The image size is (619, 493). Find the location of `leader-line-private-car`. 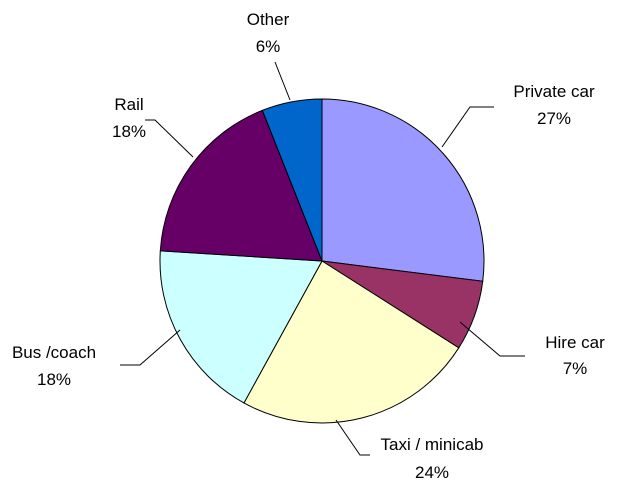

leader-line-private-car is located at coordinates (467, 127).